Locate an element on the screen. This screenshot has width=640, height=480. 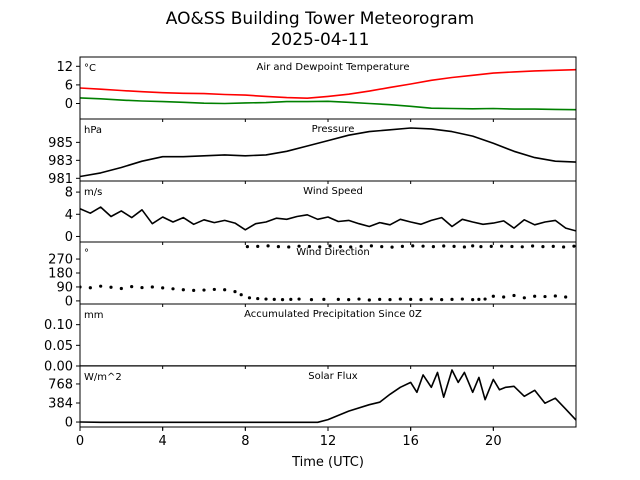
x-axis-label: Time (UTC) is located at coordinates (327, 462).